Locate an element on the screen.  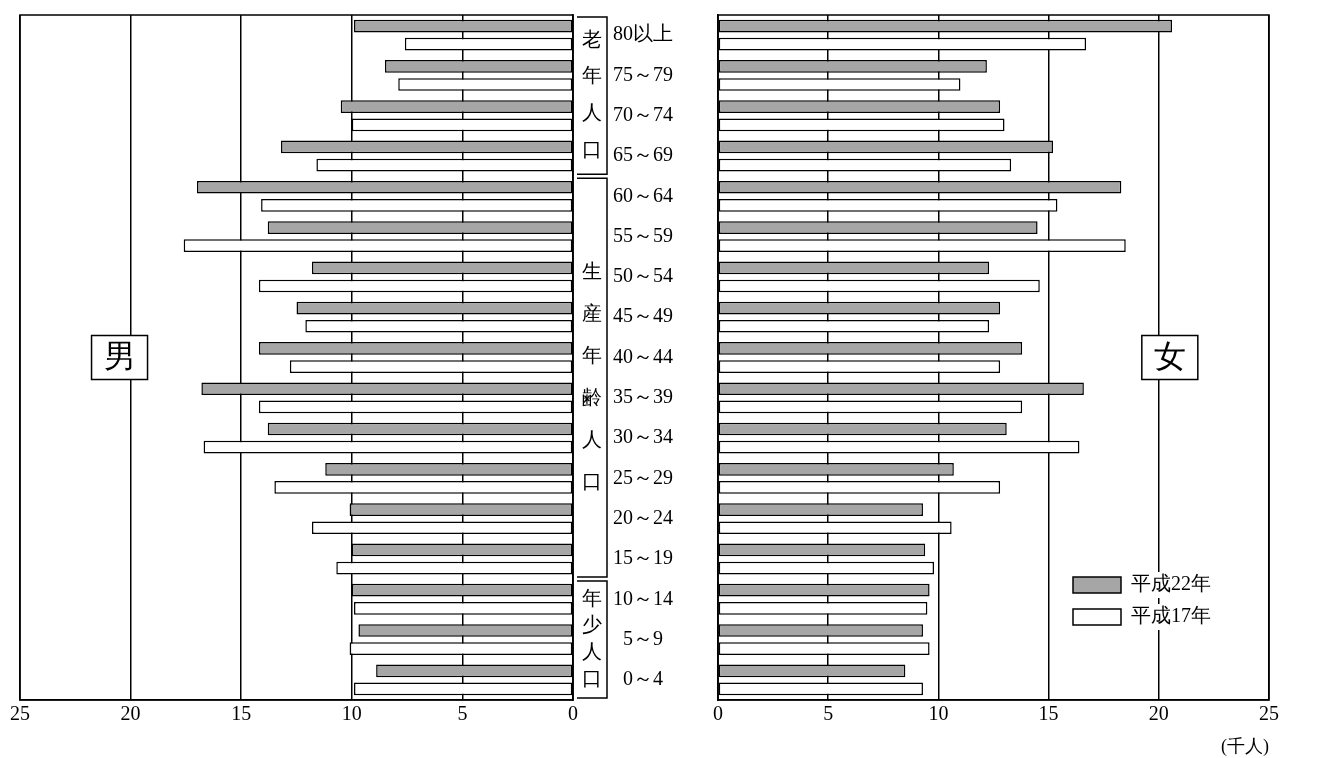
y-tick-label: 15～19 is located at coordinates (643, 557).